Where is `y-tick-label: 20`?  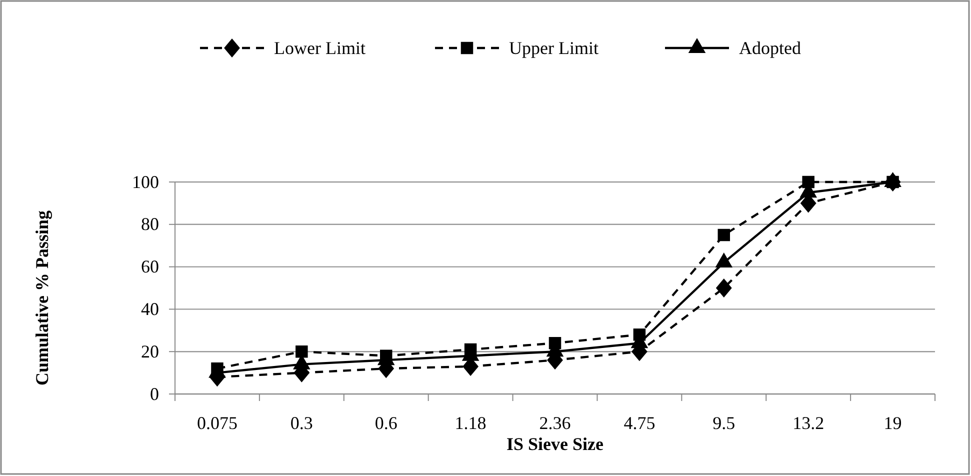 y-tick-label: 20 is located at coordinates (150, 351).